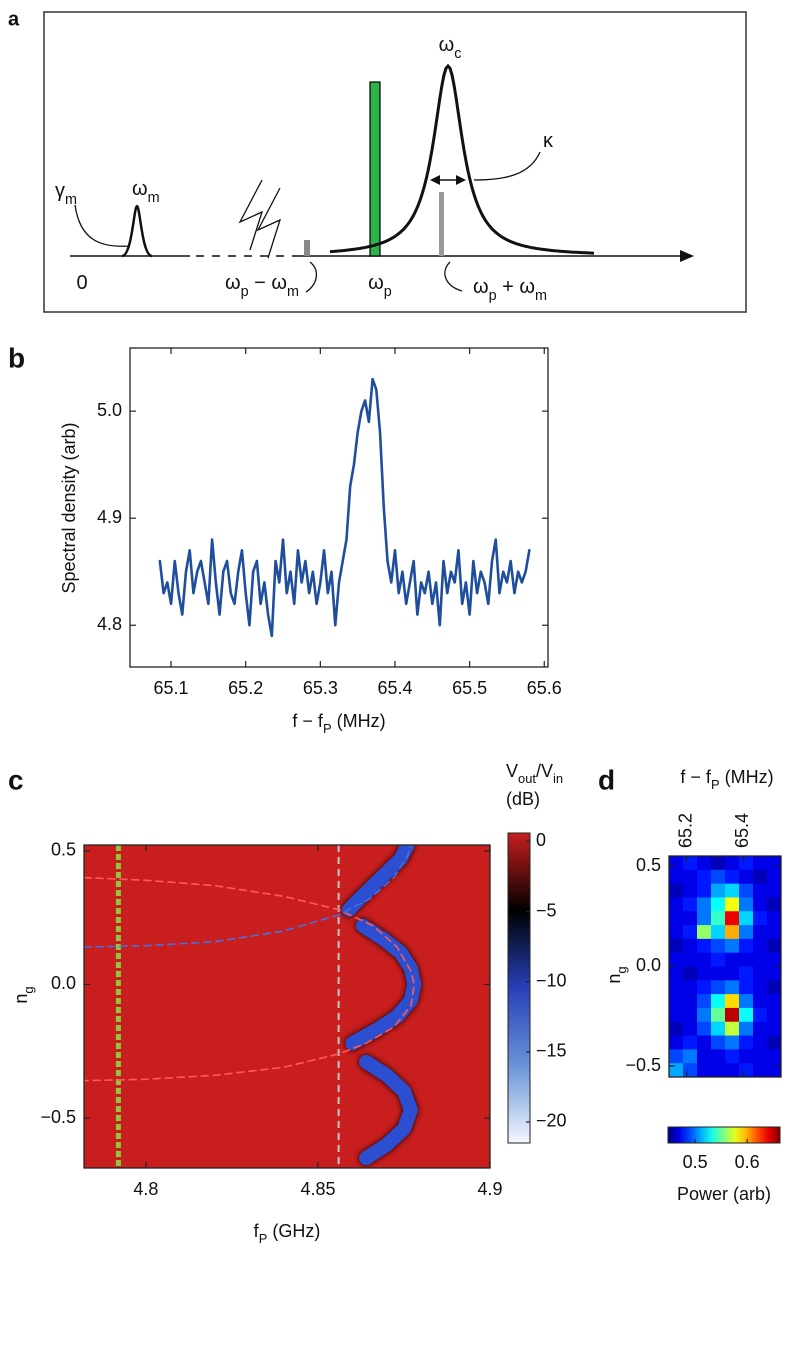 This screenshot has width=788, height=1354. What do you see at coordinates (248, 896) in the screenshot?
I see `data-line` at bounding box center [248, 896].